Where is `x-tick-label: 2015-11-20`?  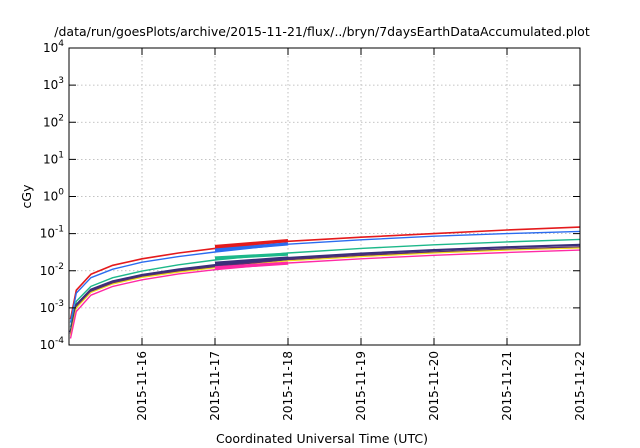
x-tick-label: 2015-11-20 is located at coordinates (434, 386).